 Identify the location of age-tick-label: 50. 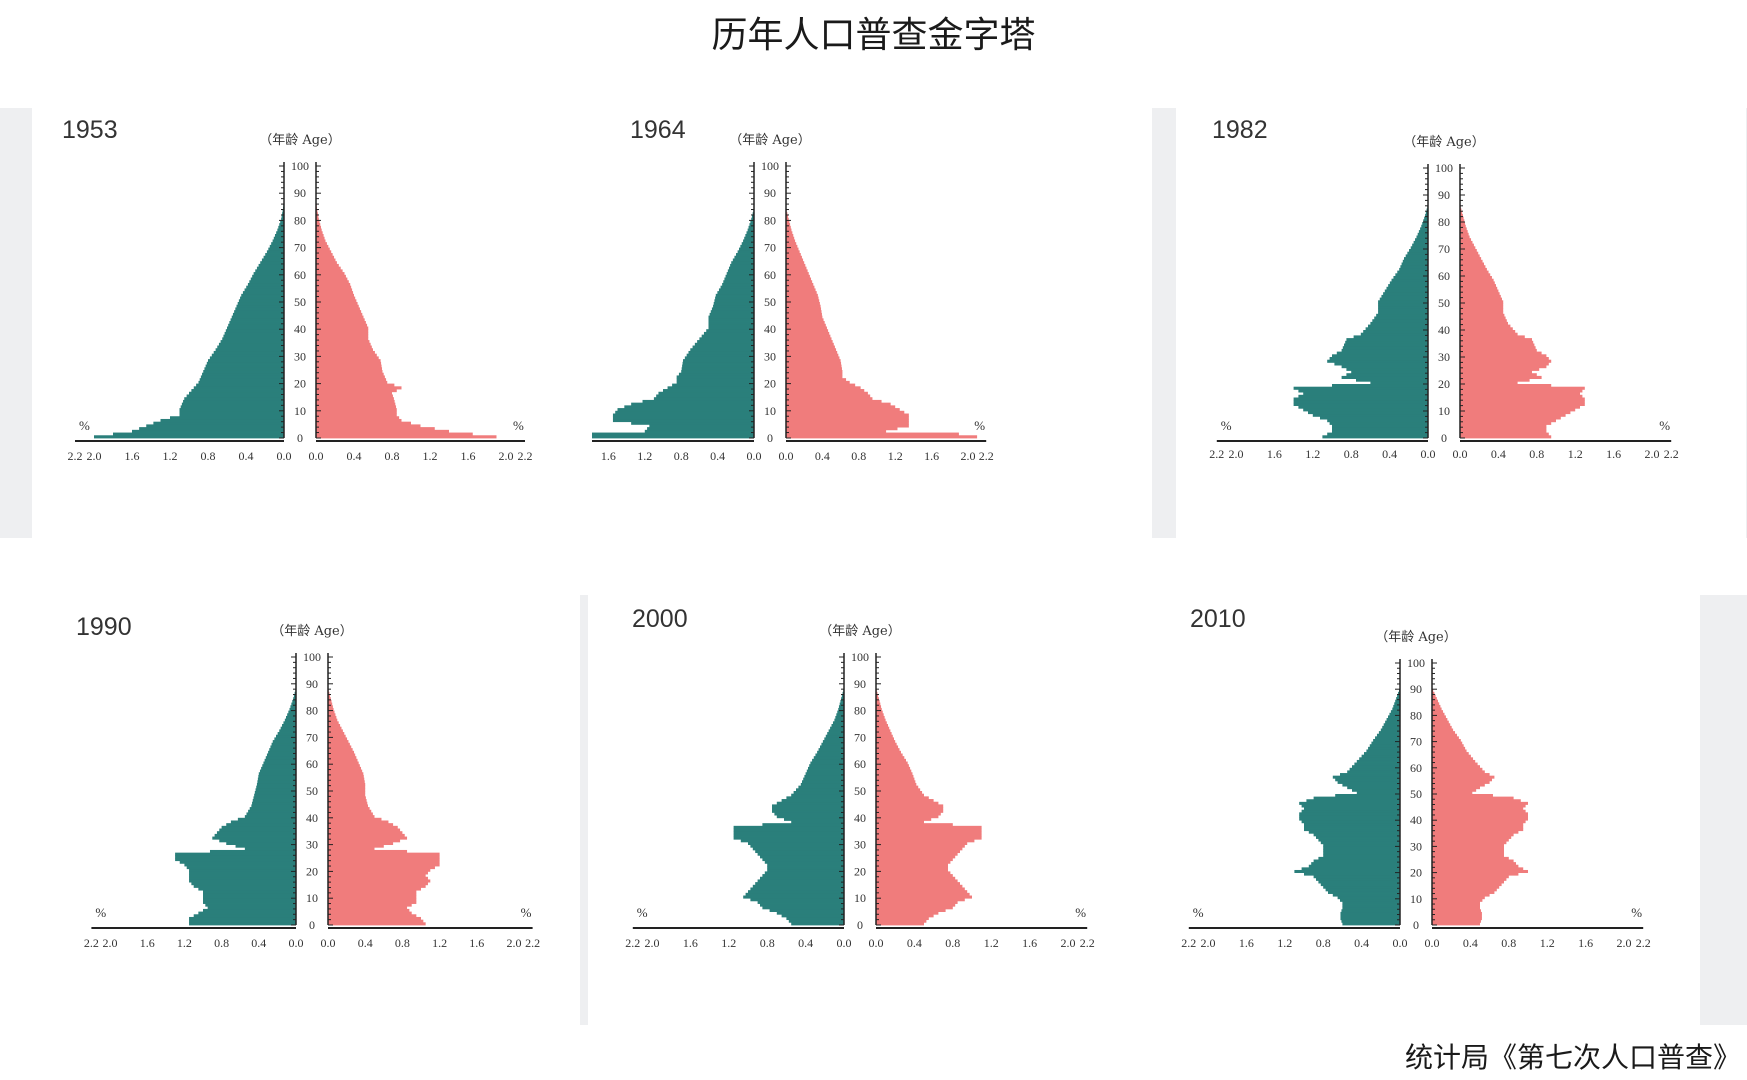
(1444, 303).